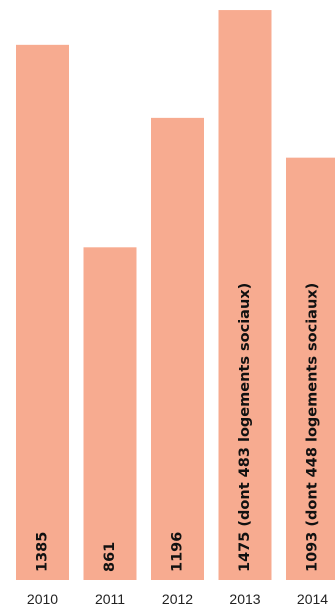 The image size is (335, 611). What do you see at coordinates (244, 599) in the screenshot?
I see `x-tick-label-2013: 2013` at bounding box center [244, 599].